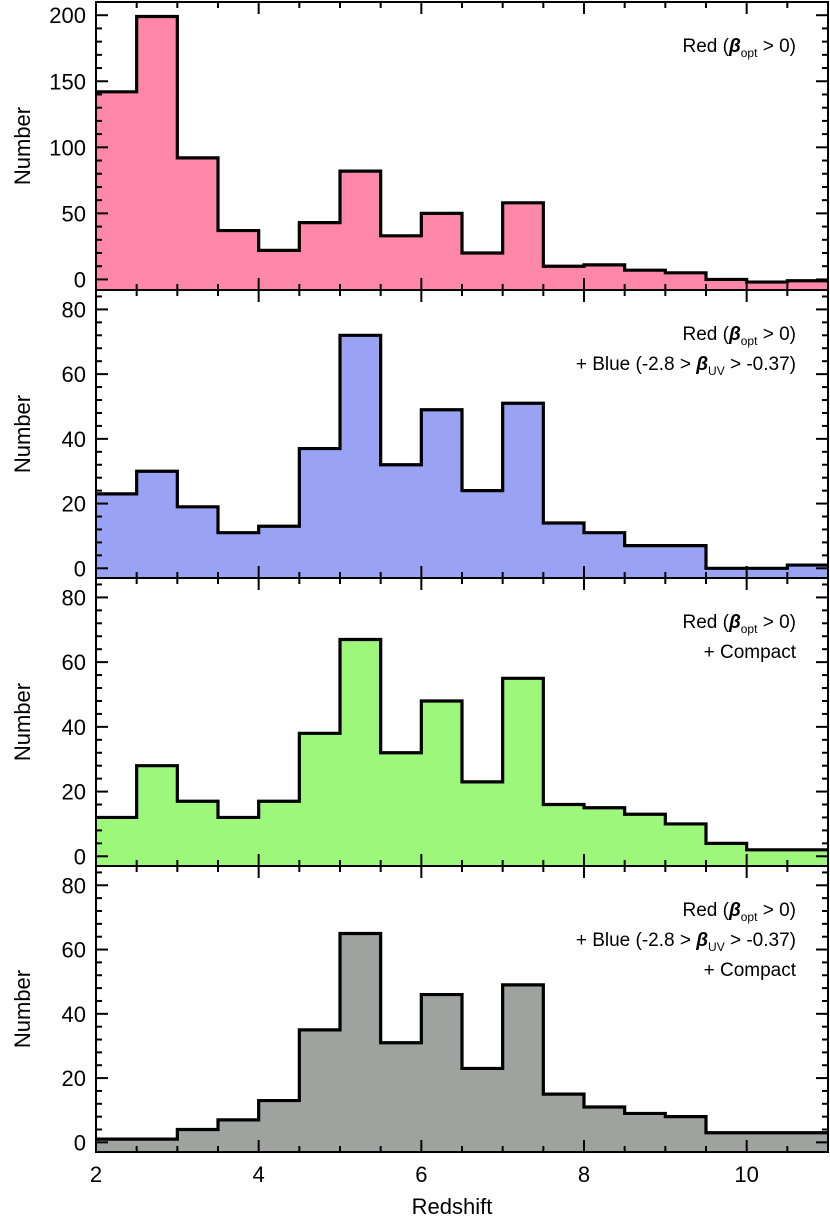 The image size is (830, 1219). Describe the element at coordinates (259, 1174) in the screenshot. I see `x-tick-label: 4` at that location.